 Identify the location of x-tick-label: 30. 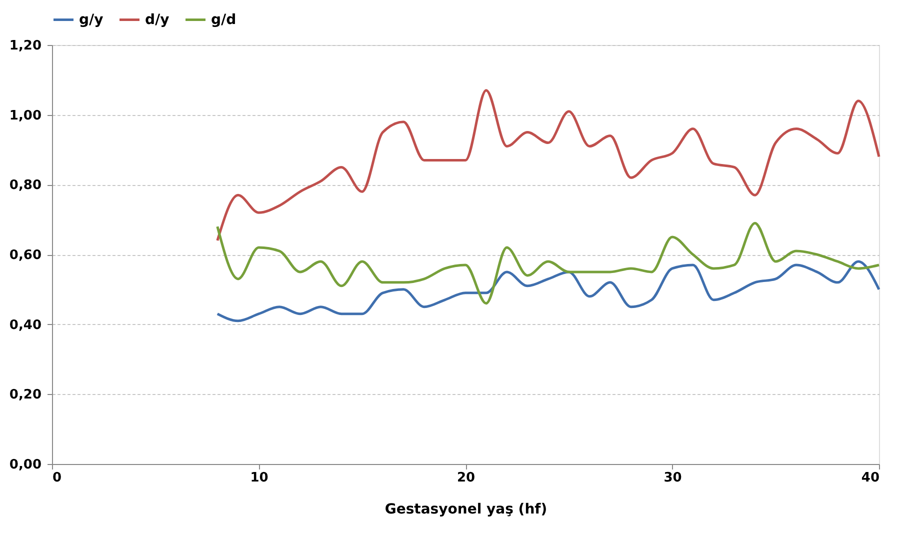
(673, 478).